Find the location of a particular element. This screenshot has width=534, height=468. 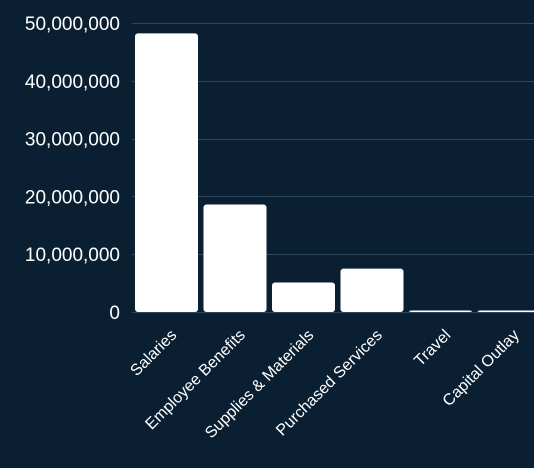

y-tick-label: 0 is located at coordinates (114, 313).